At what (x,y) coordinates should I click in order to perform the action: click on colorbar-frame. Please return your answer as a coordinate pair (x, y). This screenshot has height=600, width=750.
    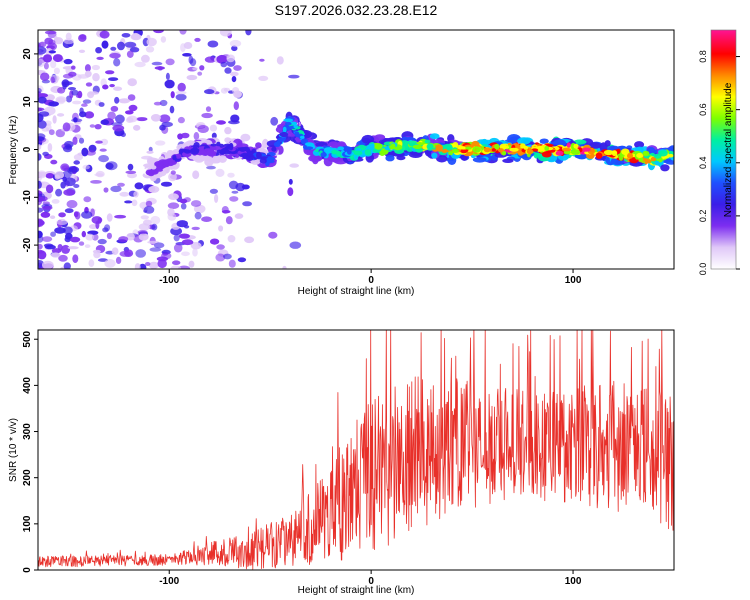
    Looking at the image, I should click on (723, 149).